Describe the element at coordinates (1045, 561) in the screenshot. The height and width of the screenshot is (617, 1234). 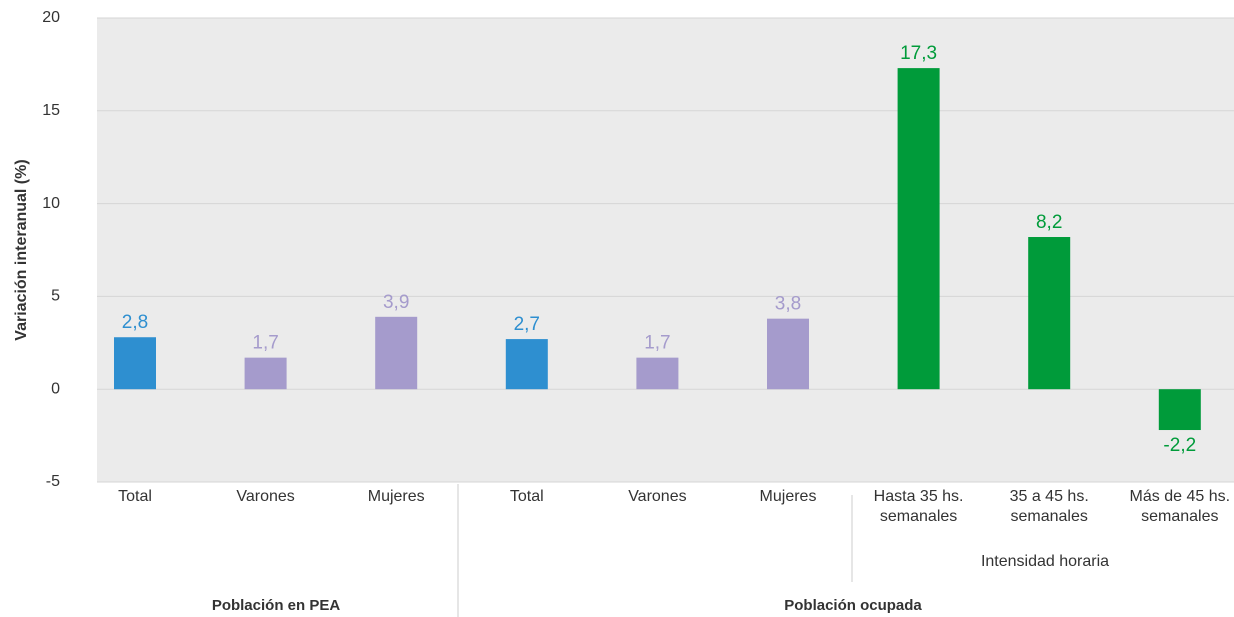
I see `group-label: Intensidad horaria` at that location.